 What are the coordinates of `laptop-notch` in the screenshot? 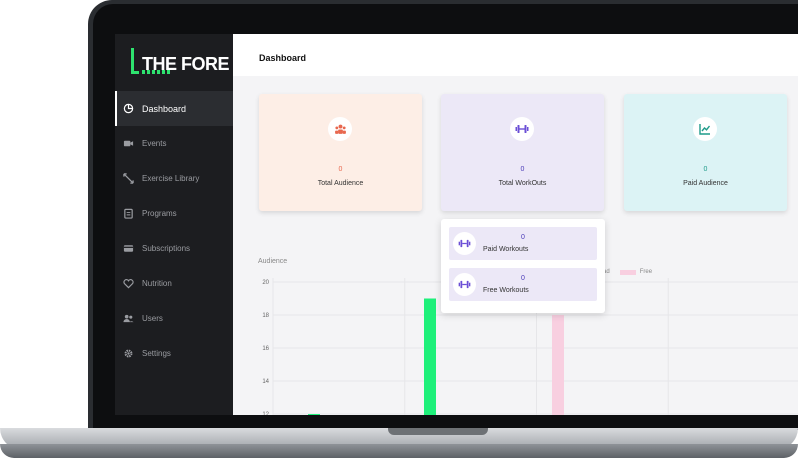 It's located at (438, 431).